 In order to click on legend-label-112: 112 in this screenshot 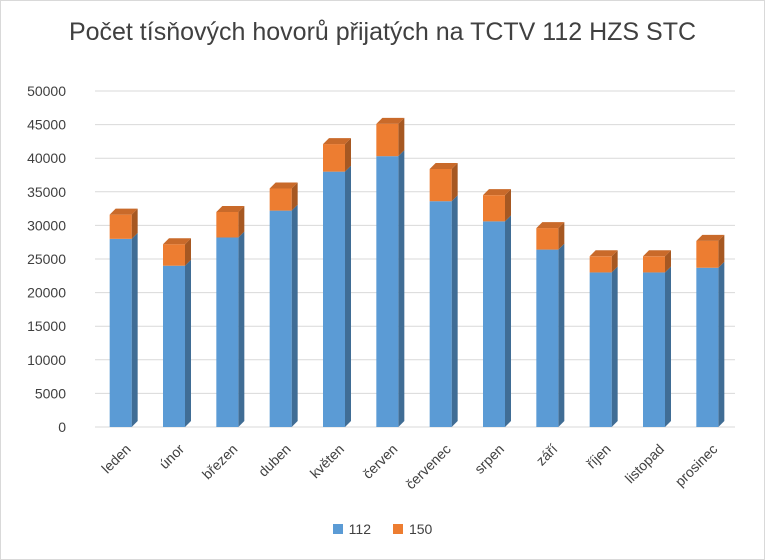, I will do `click(359, 529)`.